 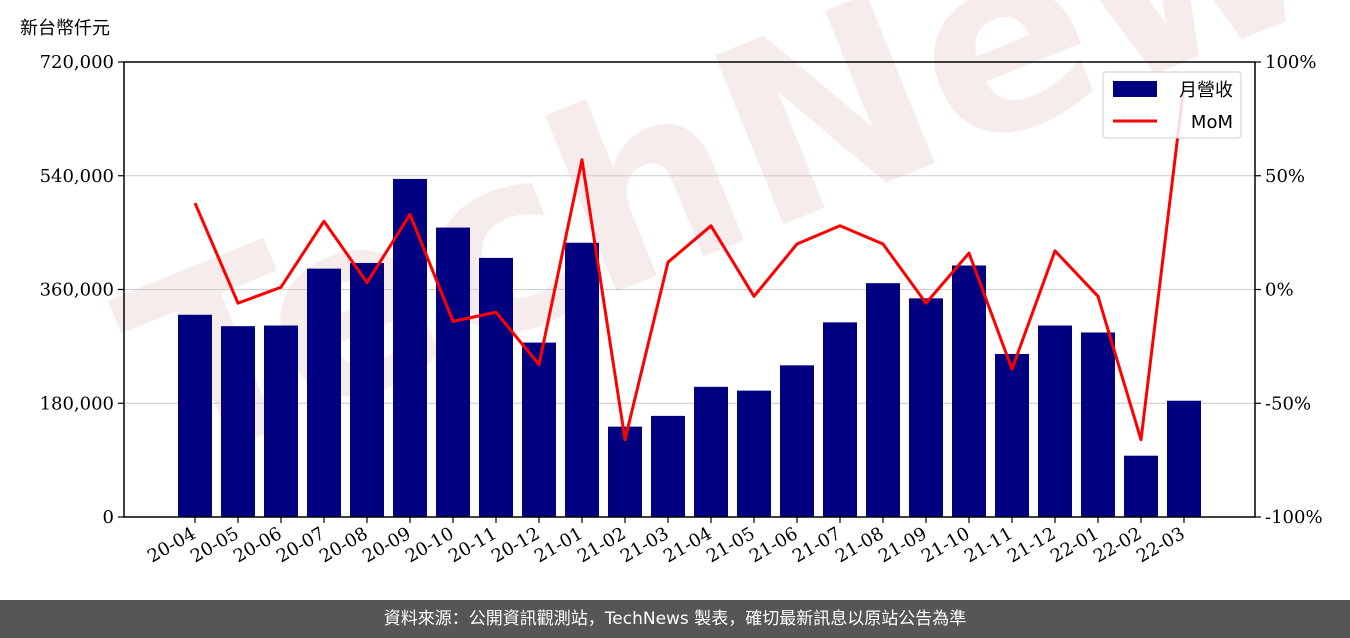 I want to click on x-tick-label: 21-07, so click(x=816, y=545).